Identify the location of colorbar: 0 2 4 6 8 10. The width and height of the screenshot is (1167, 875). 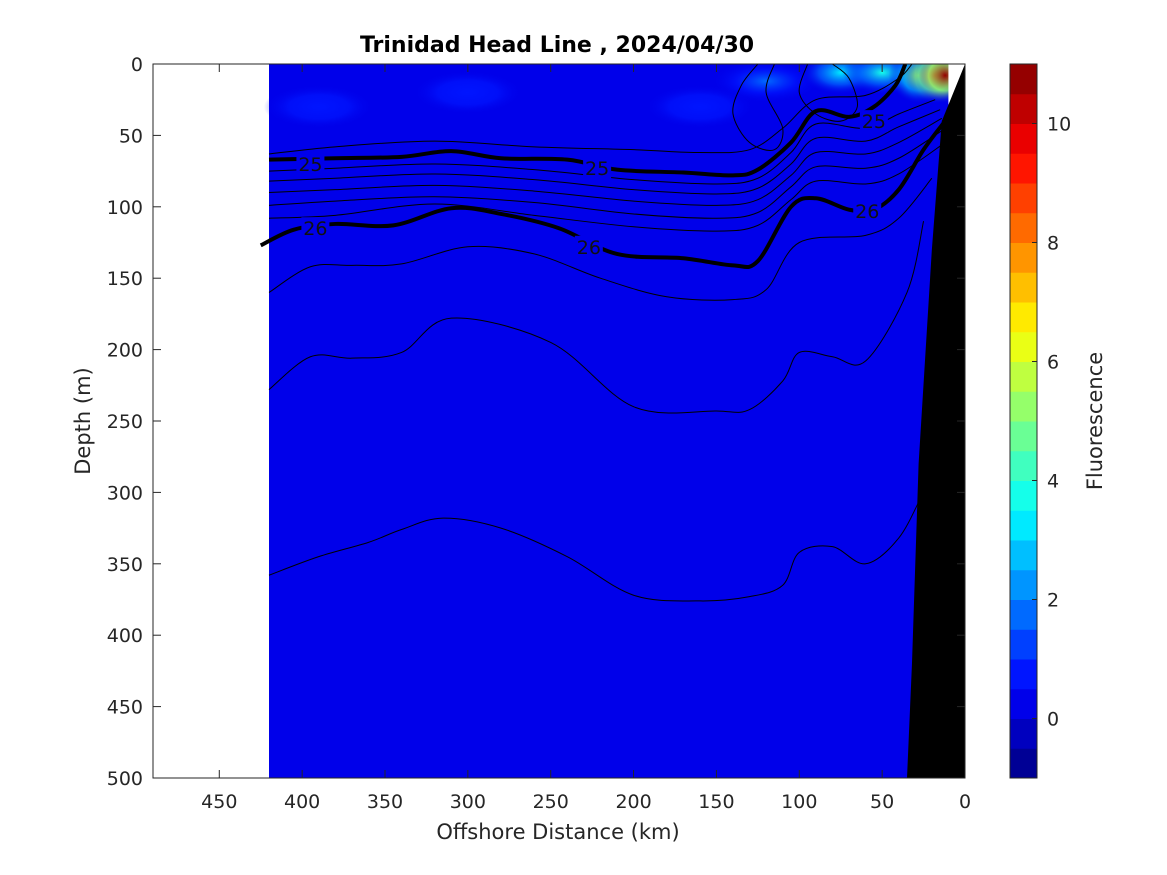
(1040, 421).